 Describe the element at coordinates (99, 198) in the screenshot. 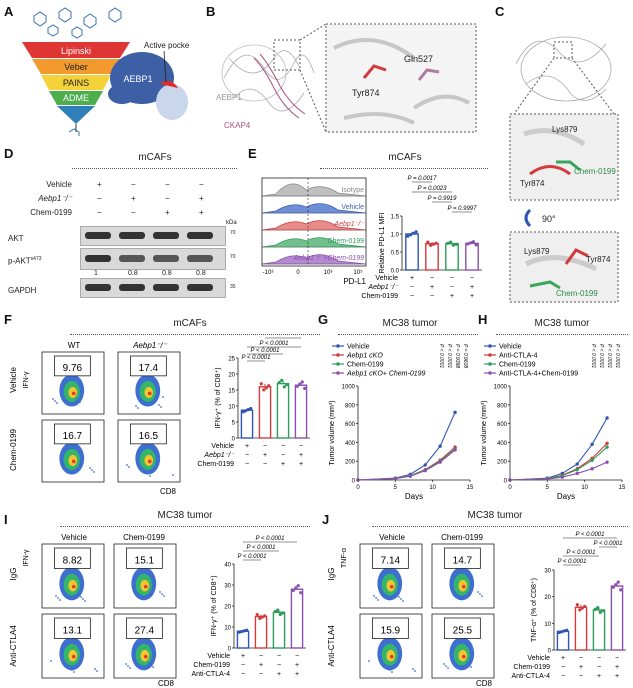

I see `sign-d-r1-c0: −` at that location.